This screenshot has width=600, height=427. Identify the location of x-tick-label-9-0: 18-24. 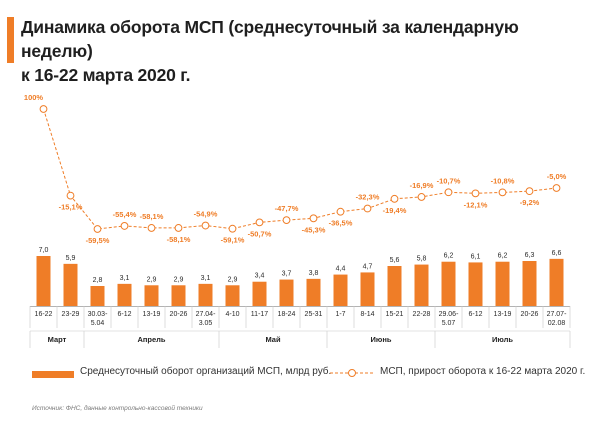
(287, 314).